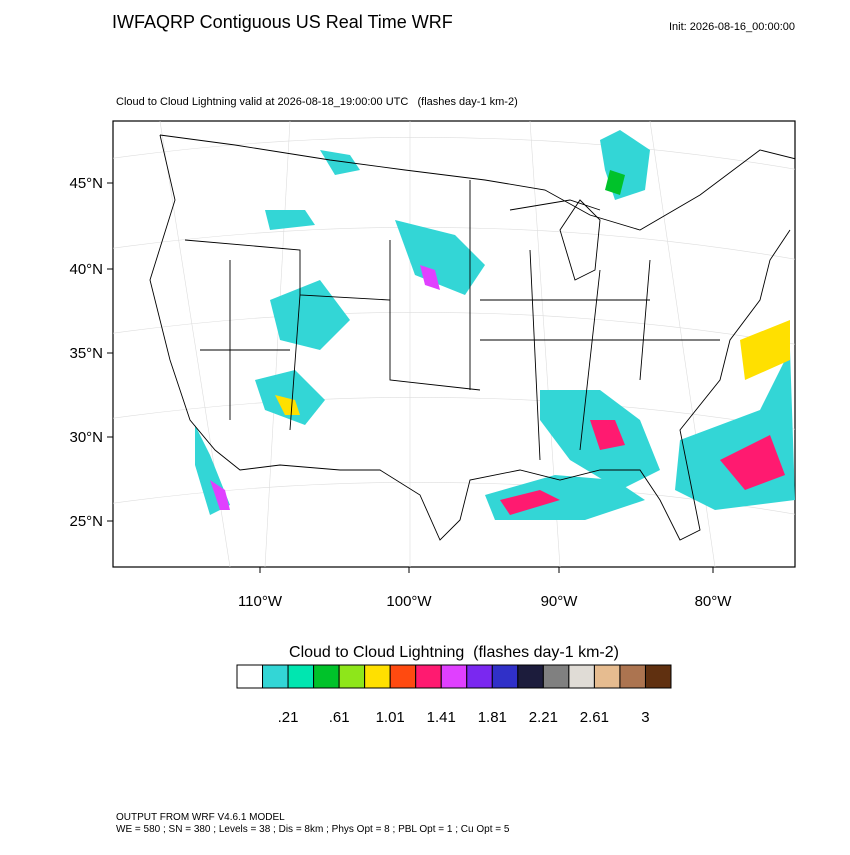 The width and height of the screenshot is (850, 855). What do you see at coordinates (454, 695) in the screenshot?
I see `colorbar: .21 .61 1.01 1.41 1.81 2.21 2.61 3` at bounding box center [454, 695].